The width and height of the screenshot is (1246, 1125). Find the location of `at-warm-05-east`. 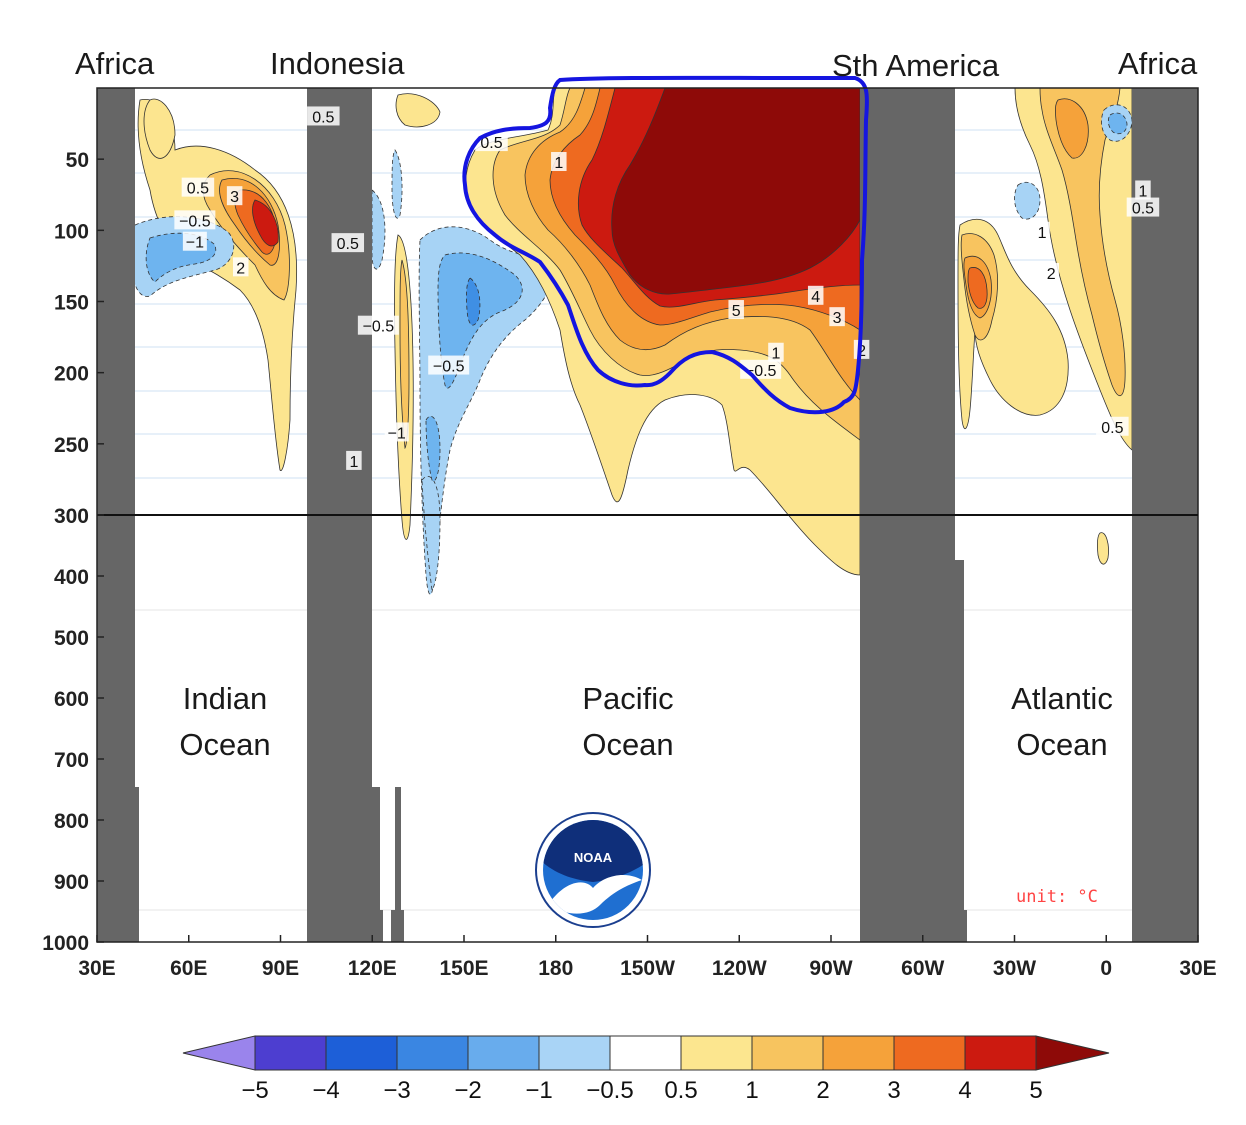

at-warm-05-east is located at coordinates (1073, 269).